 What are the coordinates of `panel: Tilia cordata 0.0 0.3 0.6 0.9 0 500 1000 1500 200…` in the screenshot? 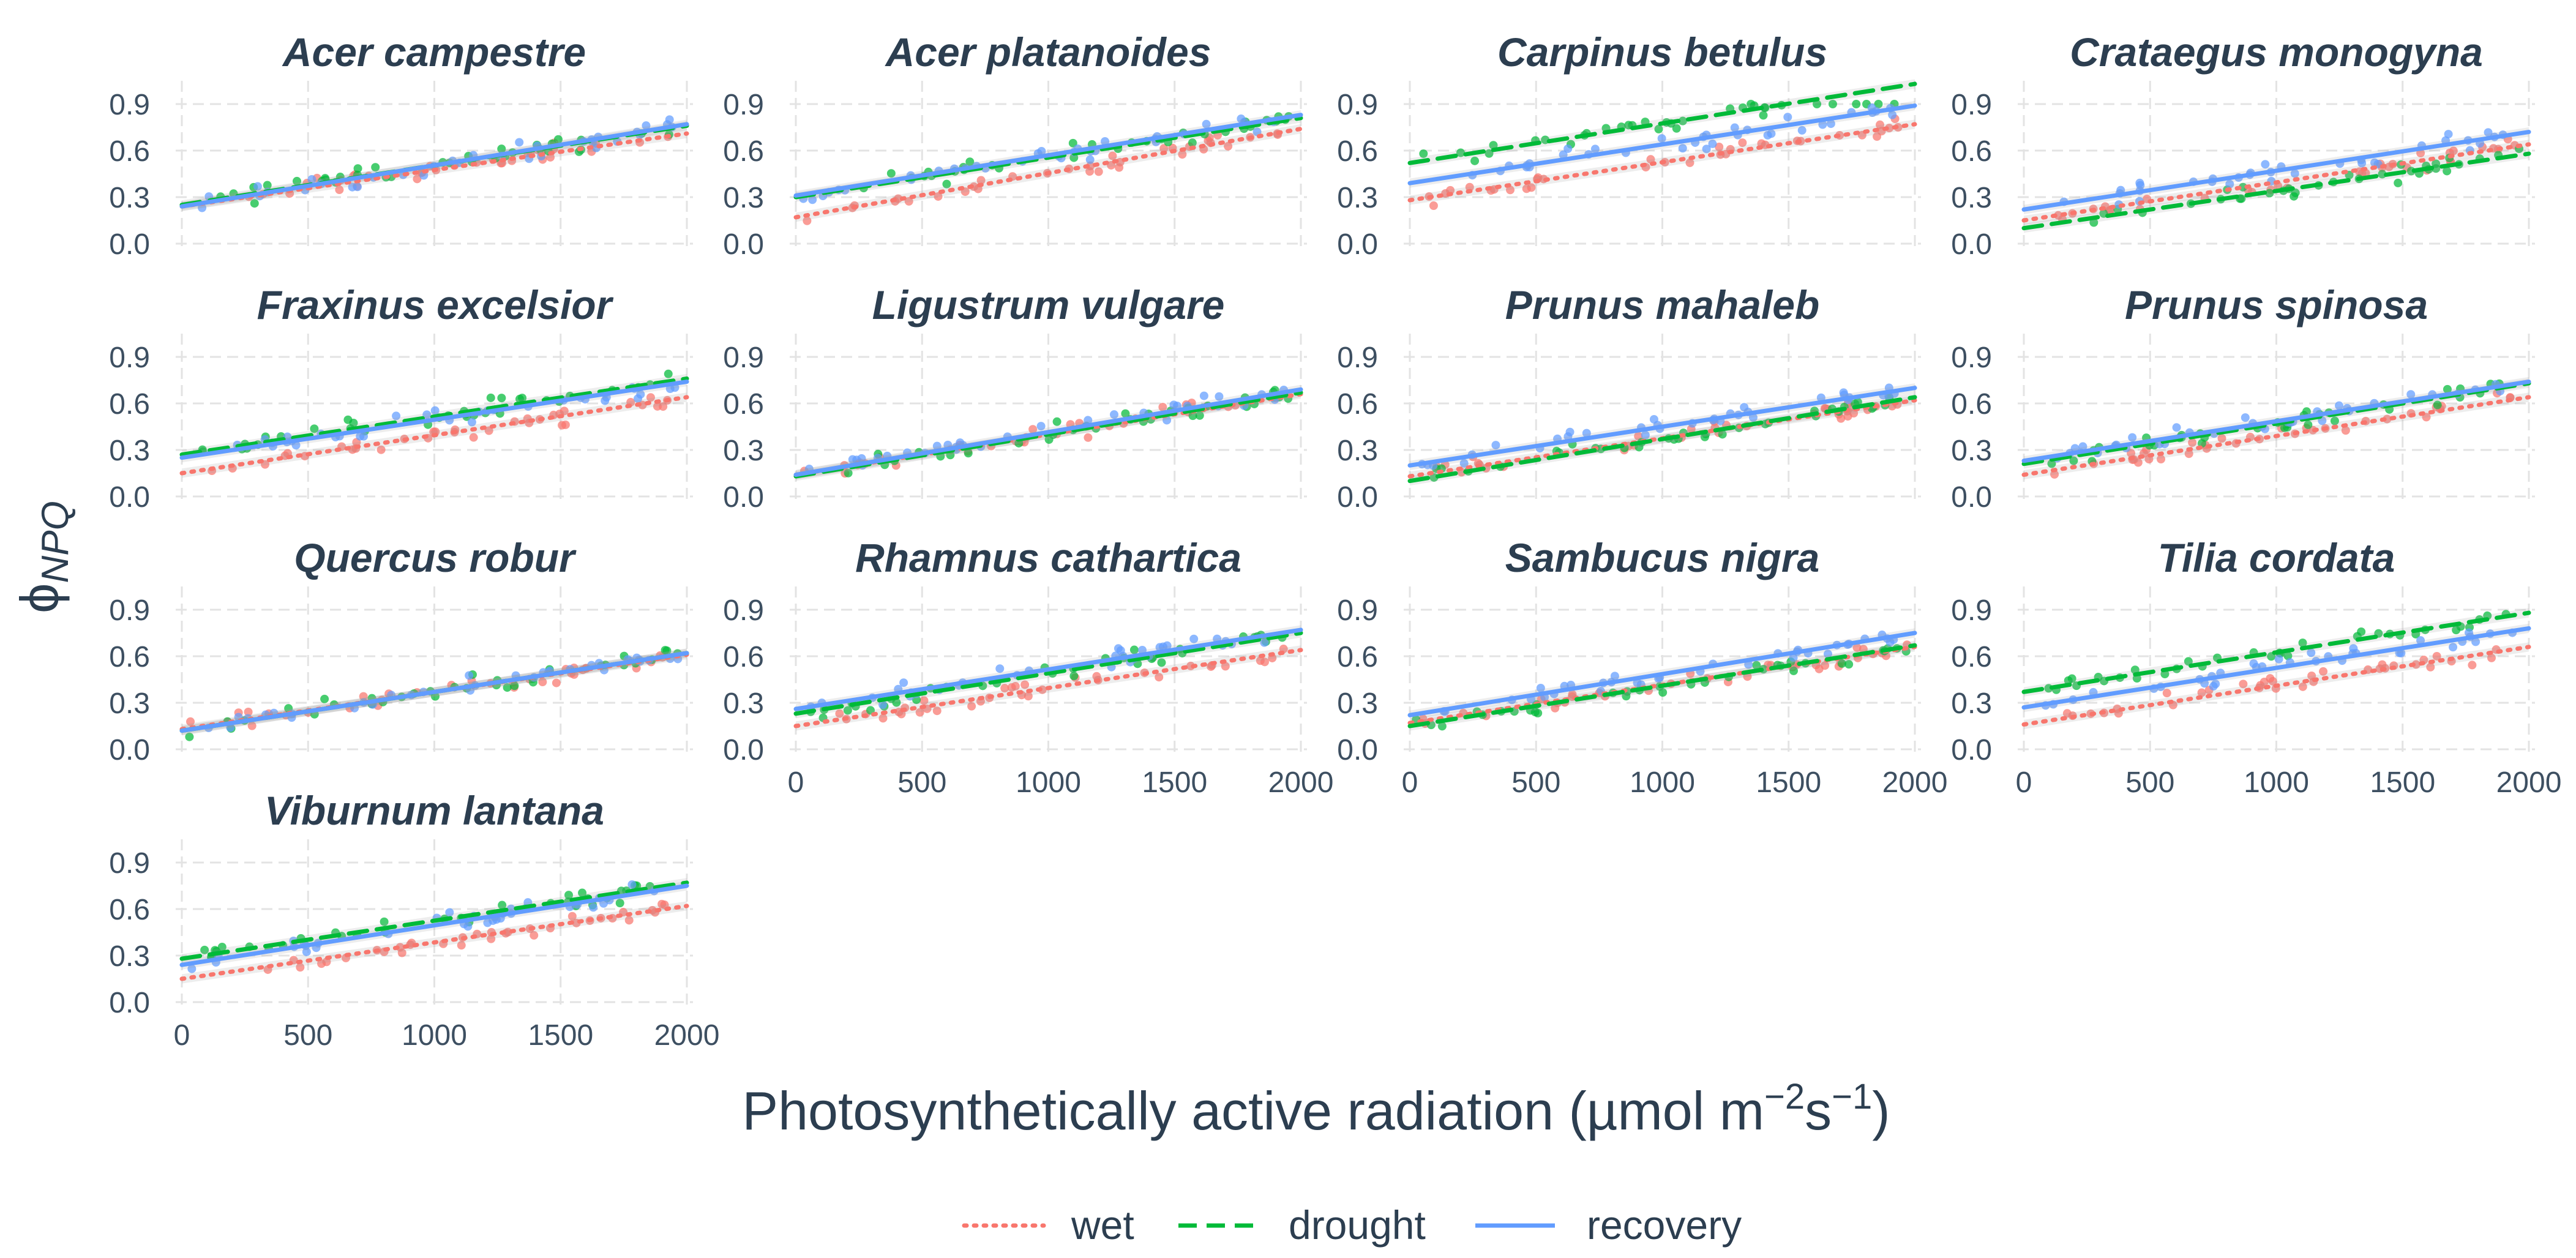 It's located at (2256, 667).